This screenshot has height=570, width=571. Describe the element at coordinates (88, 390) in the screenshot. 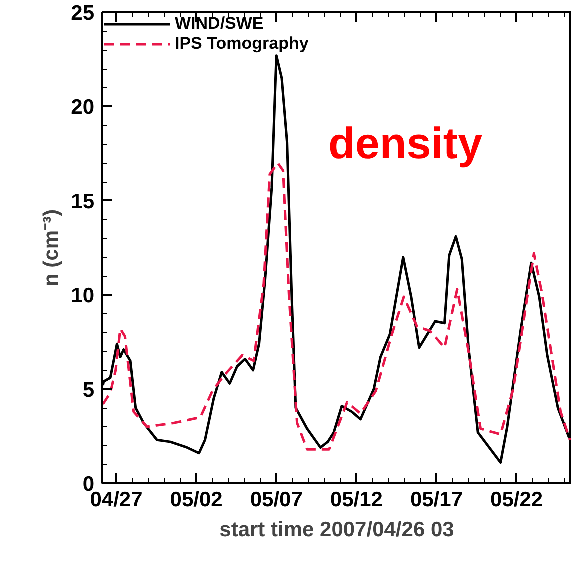

I see `y-tick-label: 5` at that location.